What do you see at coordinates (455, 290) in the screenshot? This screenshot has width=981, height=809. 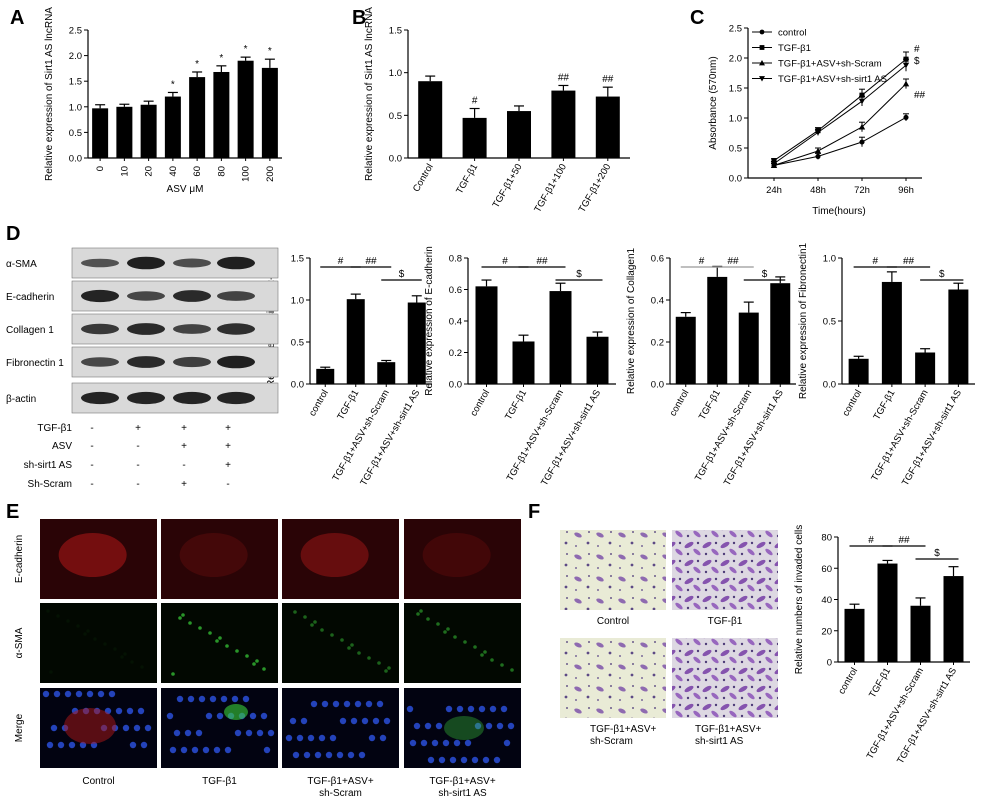 I see `y-tick-label: 0.6` at bounding box center [455, 290].